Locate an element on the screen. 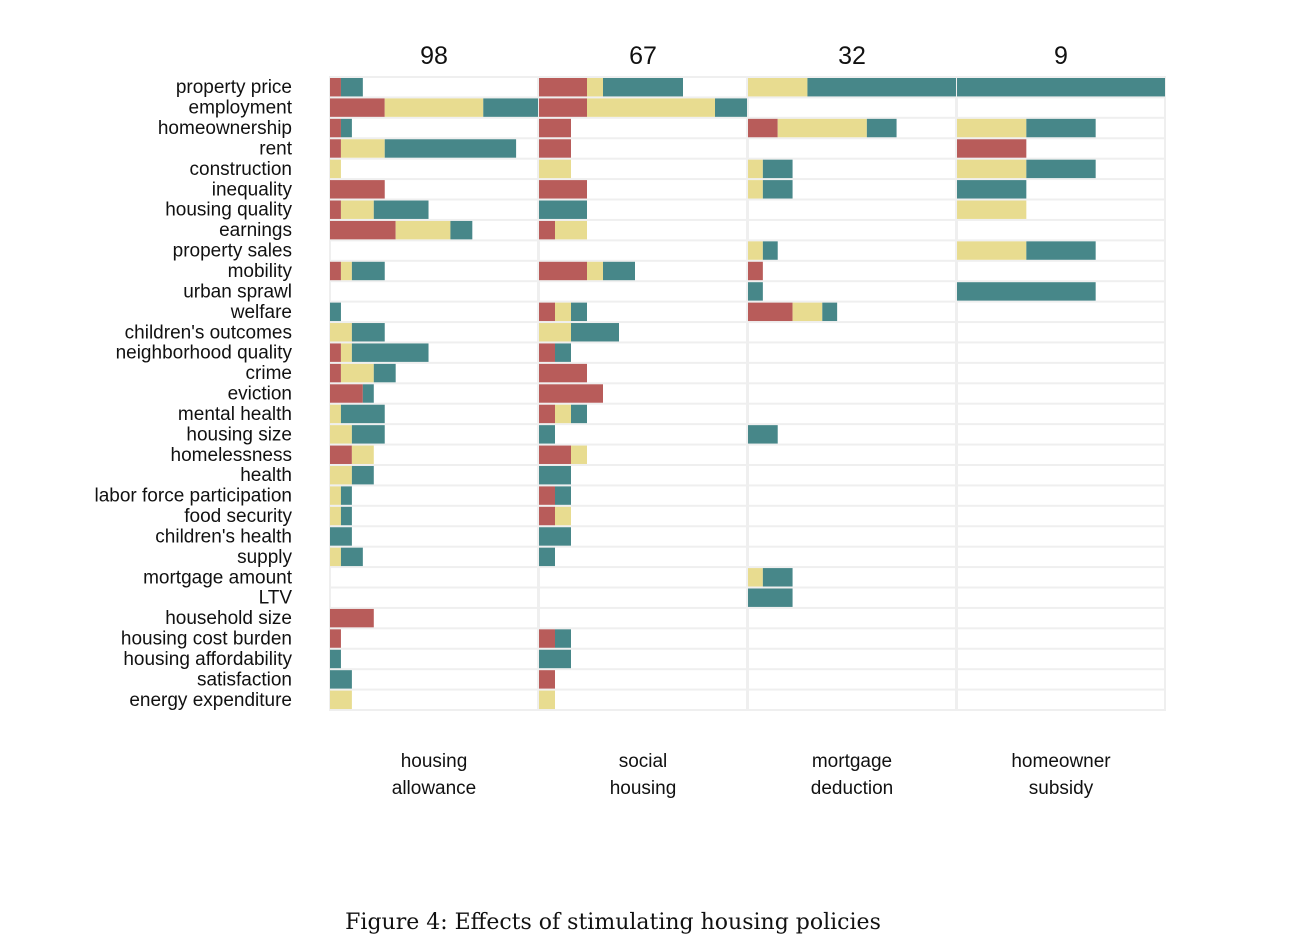 The height and width of the screenshot is (944, 1304). category-label: welfare is located at coordinates (261, 312).